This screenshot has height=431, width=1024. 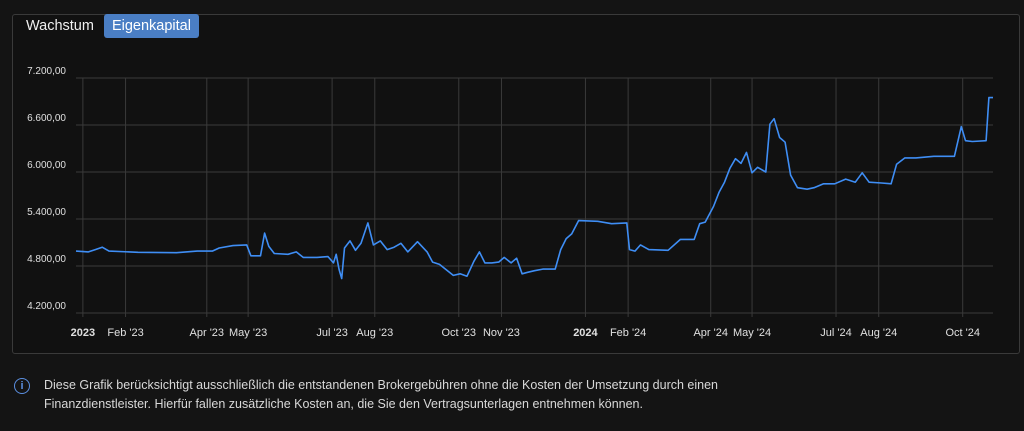 What do you see at coordinates (710, 333) in the screenshot?
I see `x-tick-label: Apr '24` at bounding box center [710, 333].